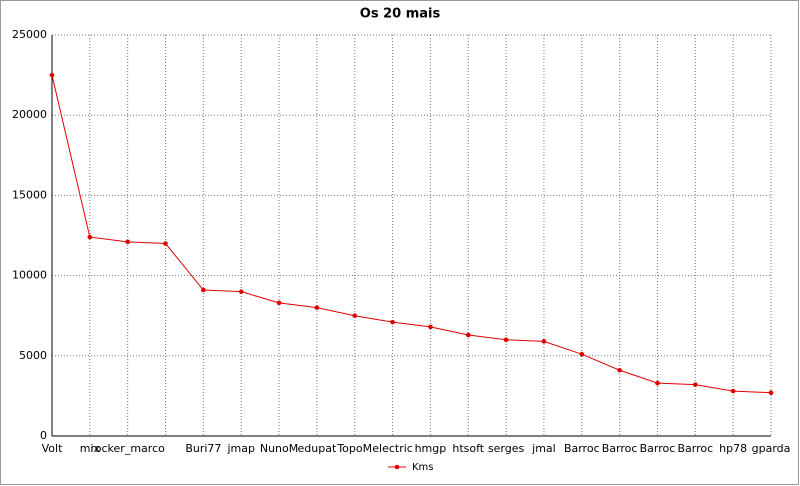  Describe the element at coordinates (354, 448) in the screenshot. I see `x-tick-label: TopoM` at that location.